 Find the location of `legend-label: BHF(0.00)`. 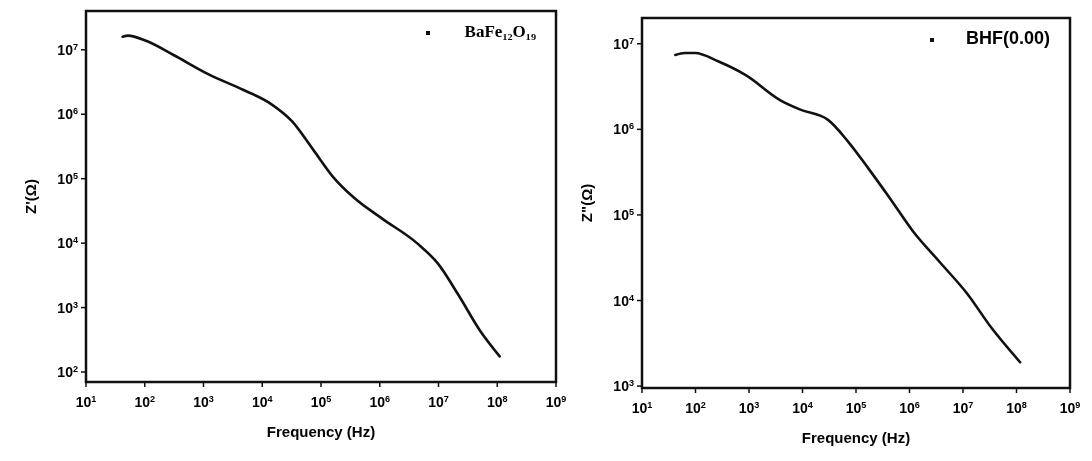

legend-label: BHF(0.00) is located at coordinates (1007, 38).